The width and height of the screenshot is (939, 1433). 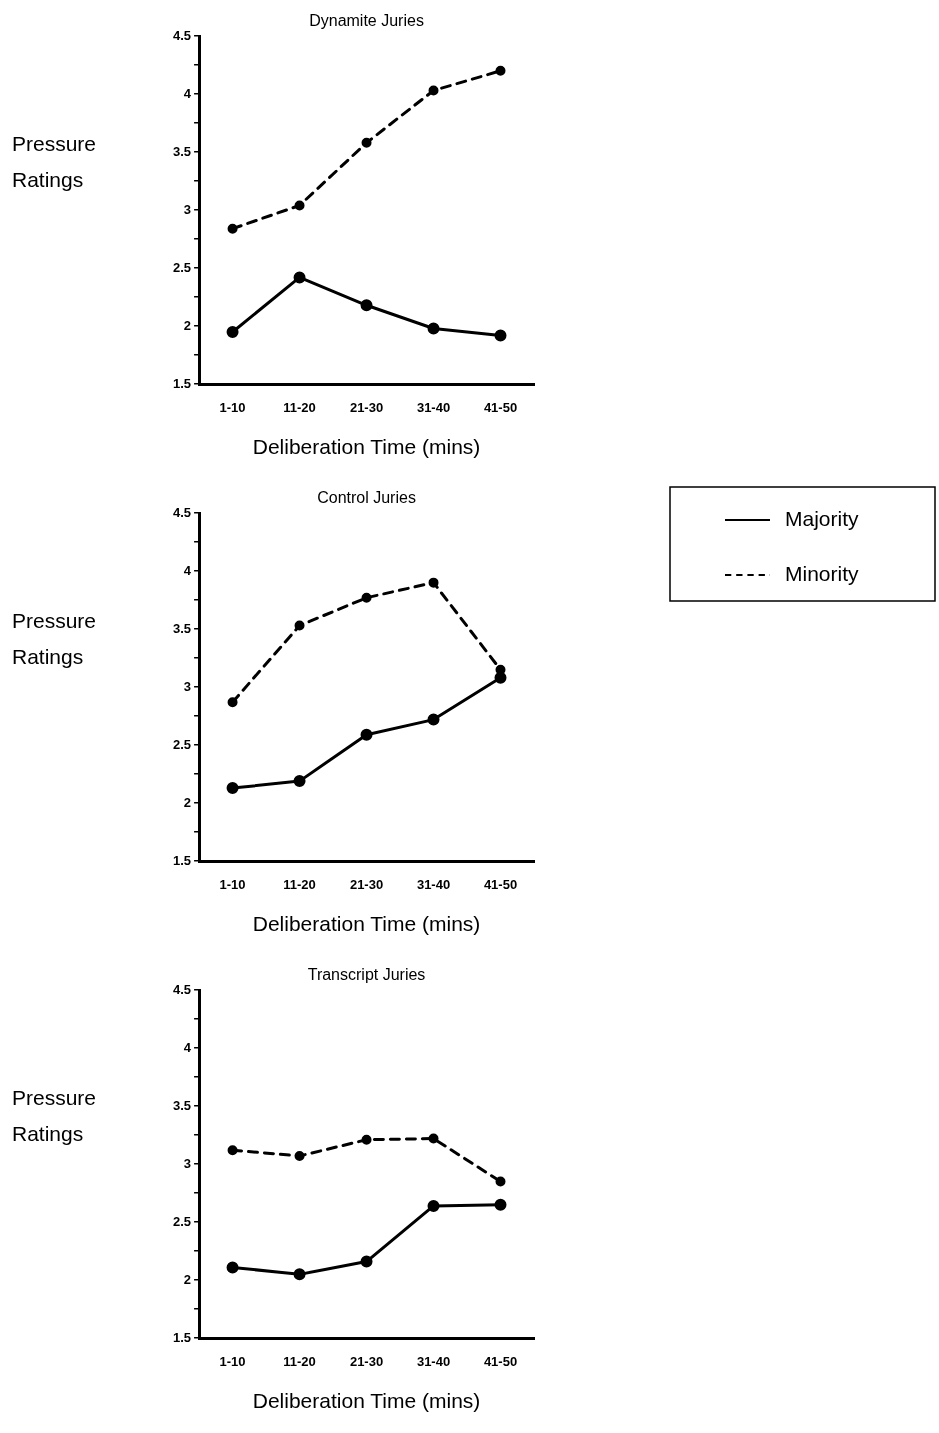 I want to click on chart-title: Dynamite Juries, so click(x=366, y=20).